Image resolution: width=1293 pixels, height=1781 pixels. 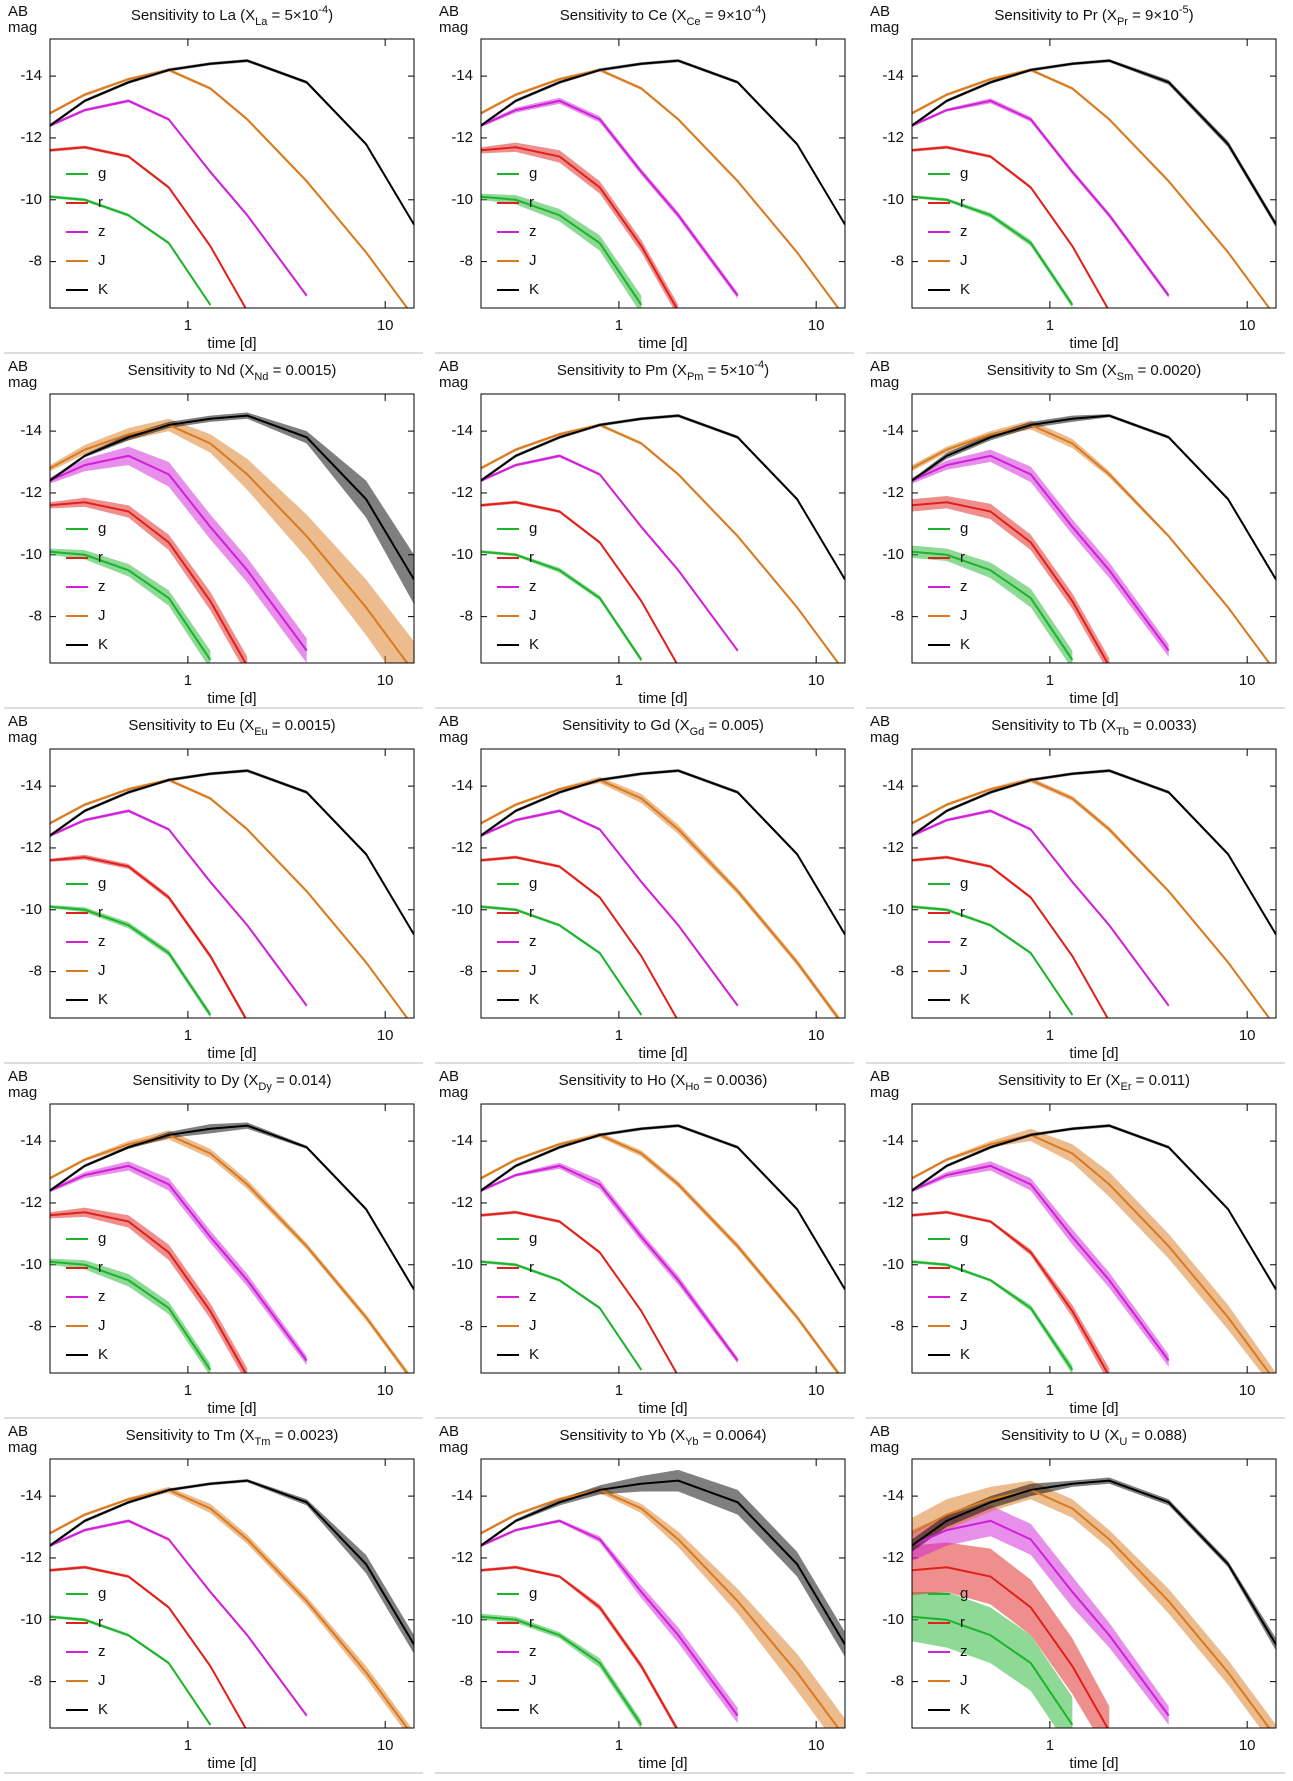 I want to click on title-subscript: U, so click(x=1123, y=1442).